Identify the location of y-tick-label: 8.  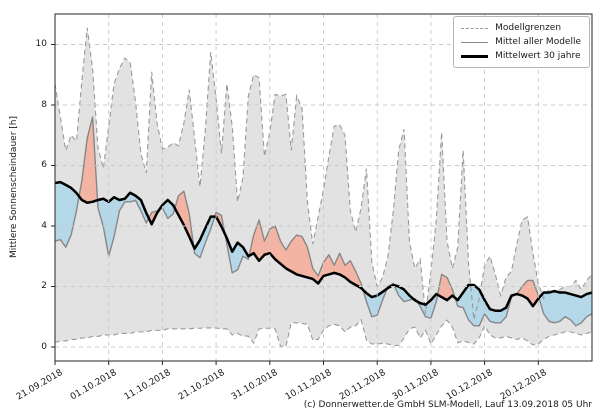
(44, 104).